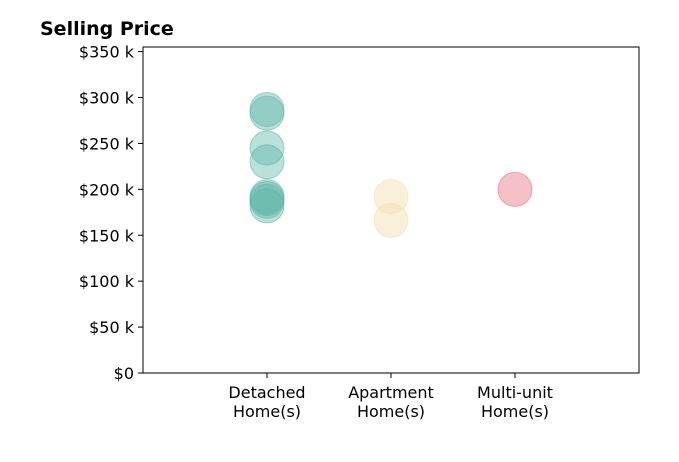  Describe the element at coordinates (107, 143) in the screenshot. I see `y-tick-label: $250 k` at that location.